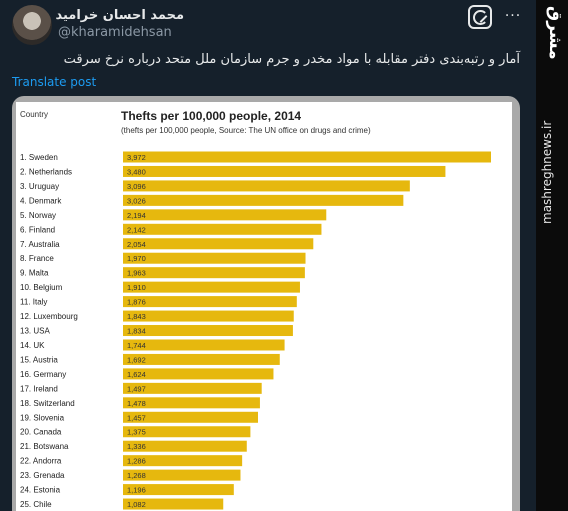 This screenshot has height=511, width=568. What do you see at coordinates (211, 116) in the screenshot?
I see `chart-title: Thefts per 100,000 people, 2014` at bounding box center [211, 116].